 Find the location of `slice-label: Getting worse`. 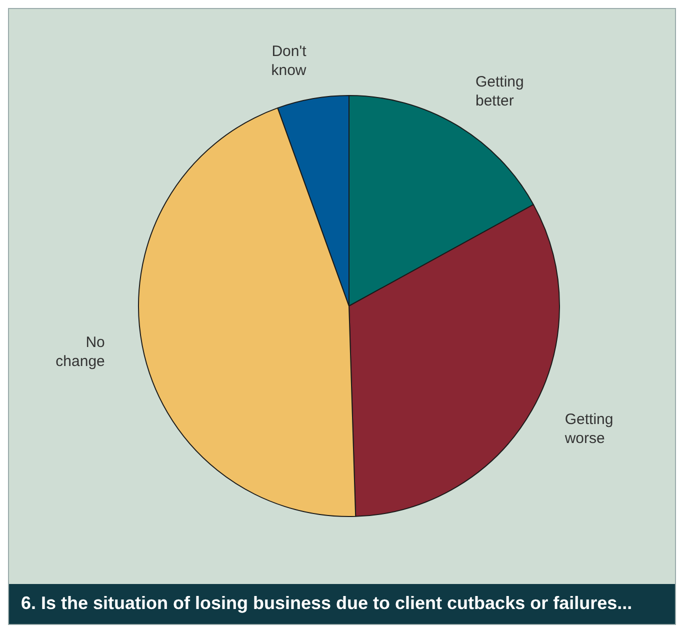

slice-label: Getting worse is located at coordinates (589, 428).